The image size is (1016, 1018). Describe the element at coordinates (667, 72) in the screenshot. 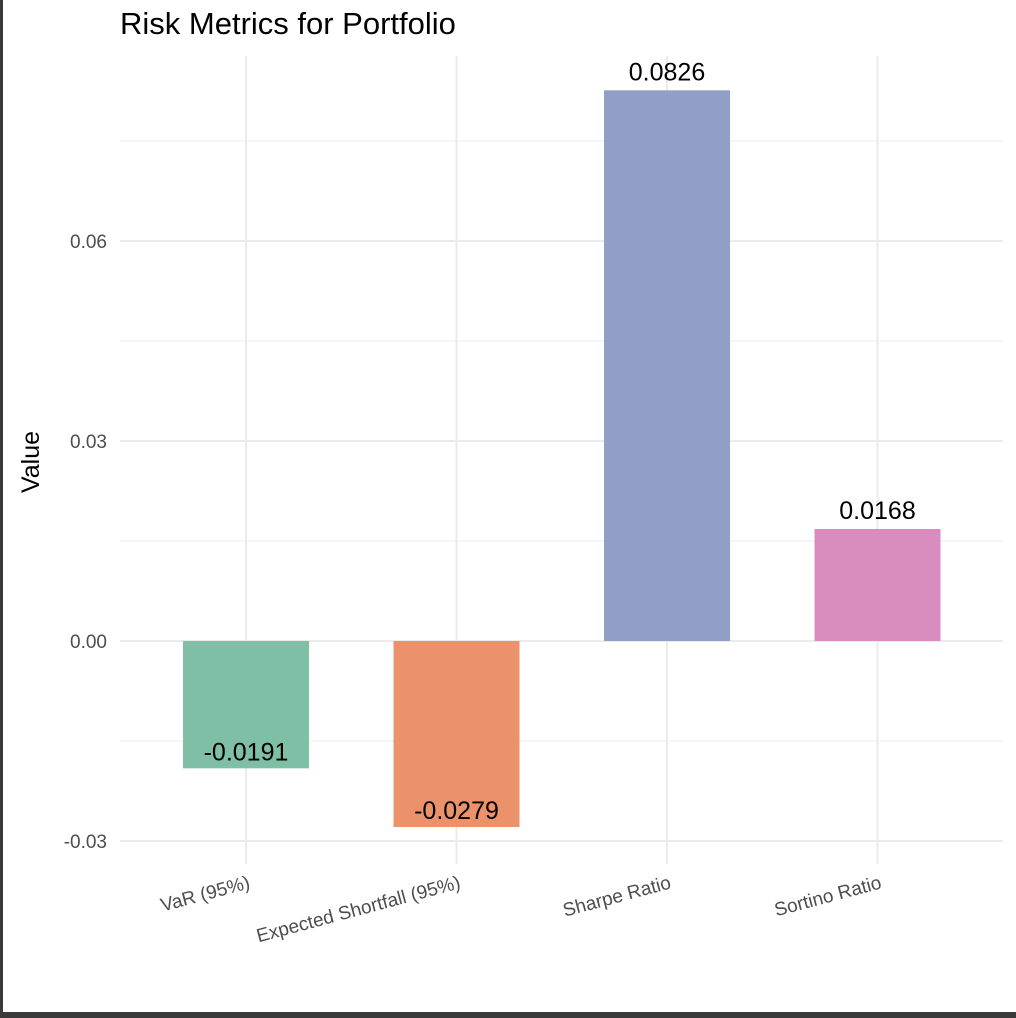

I see `data-label: 0.0826` at that location.